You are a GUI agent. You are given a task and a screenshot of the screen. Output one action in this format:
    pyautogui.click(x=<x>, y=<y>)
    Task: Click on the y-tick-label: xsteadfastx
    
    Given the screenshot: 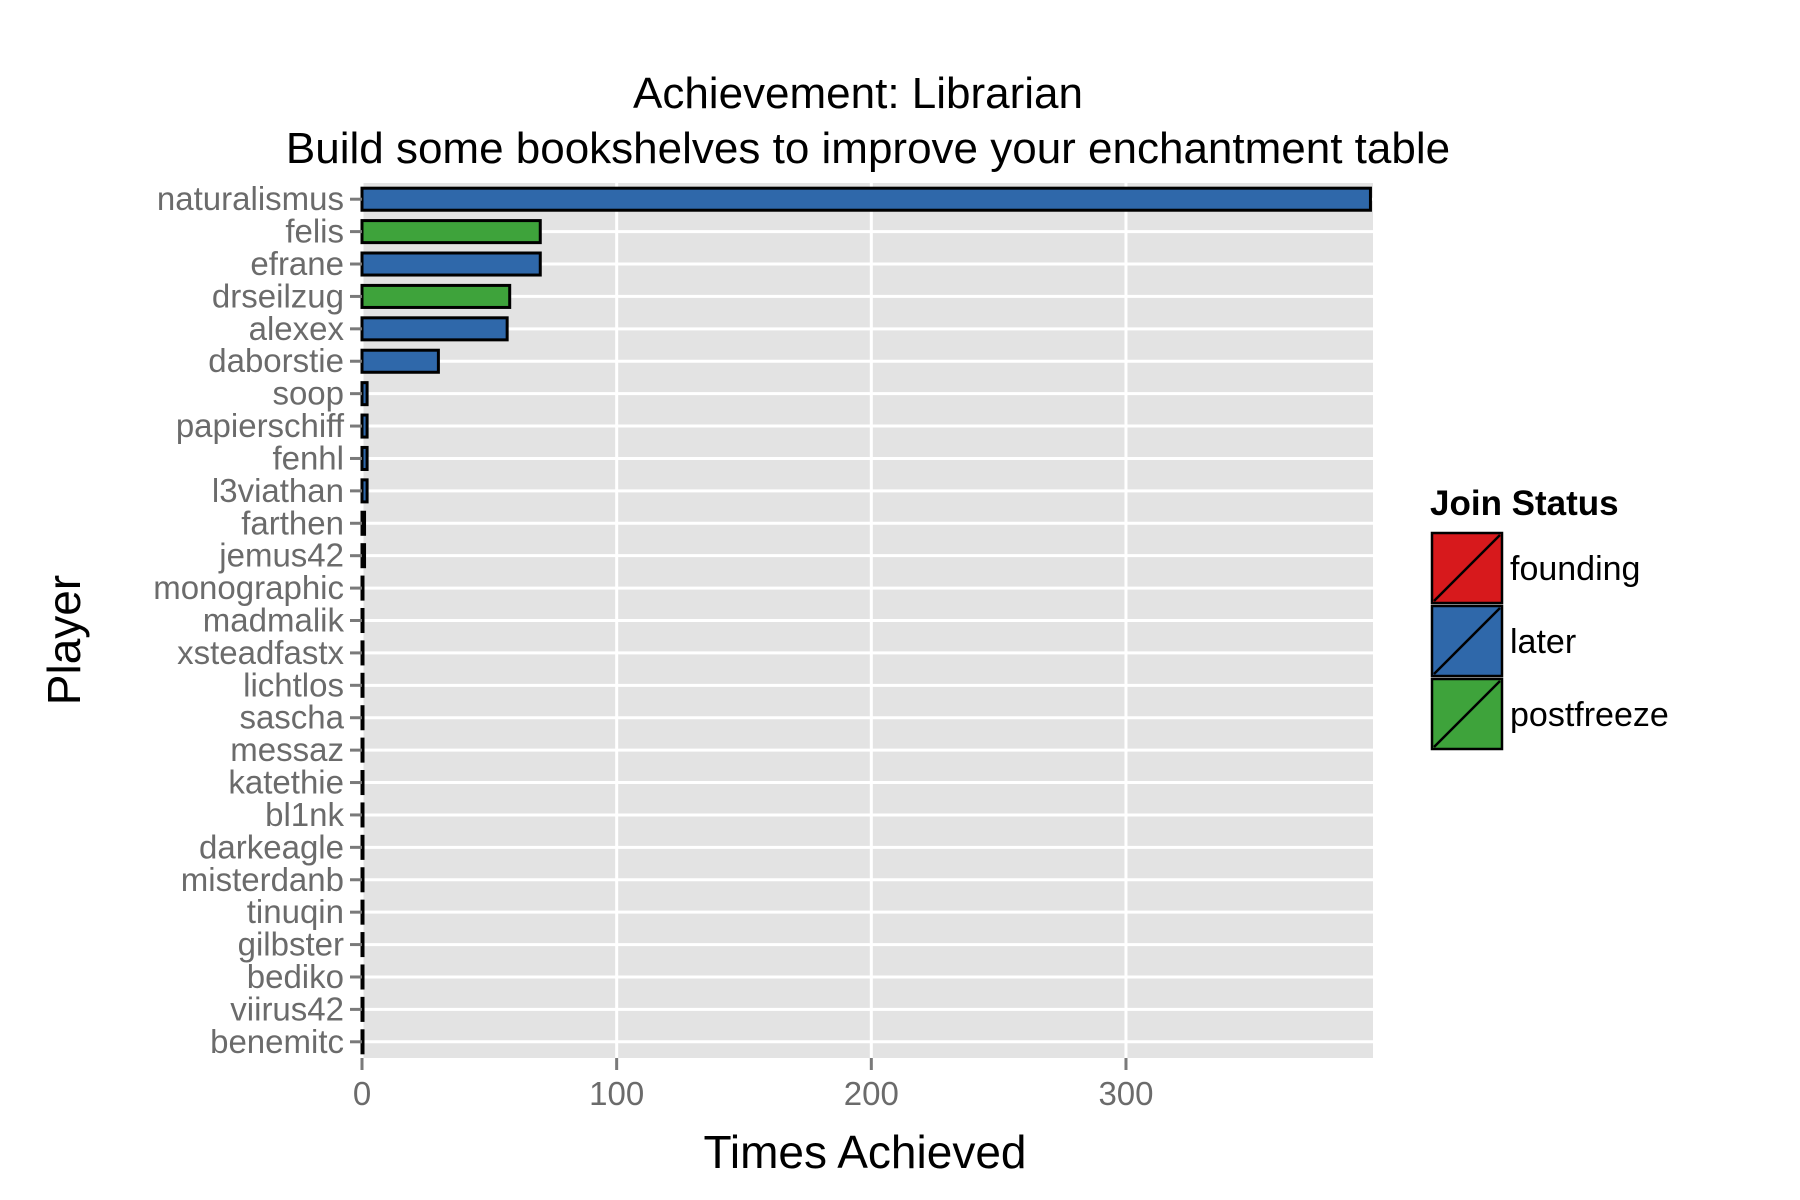 What is the action you would take?
    pyautogui.click(x=260, y=652)
    